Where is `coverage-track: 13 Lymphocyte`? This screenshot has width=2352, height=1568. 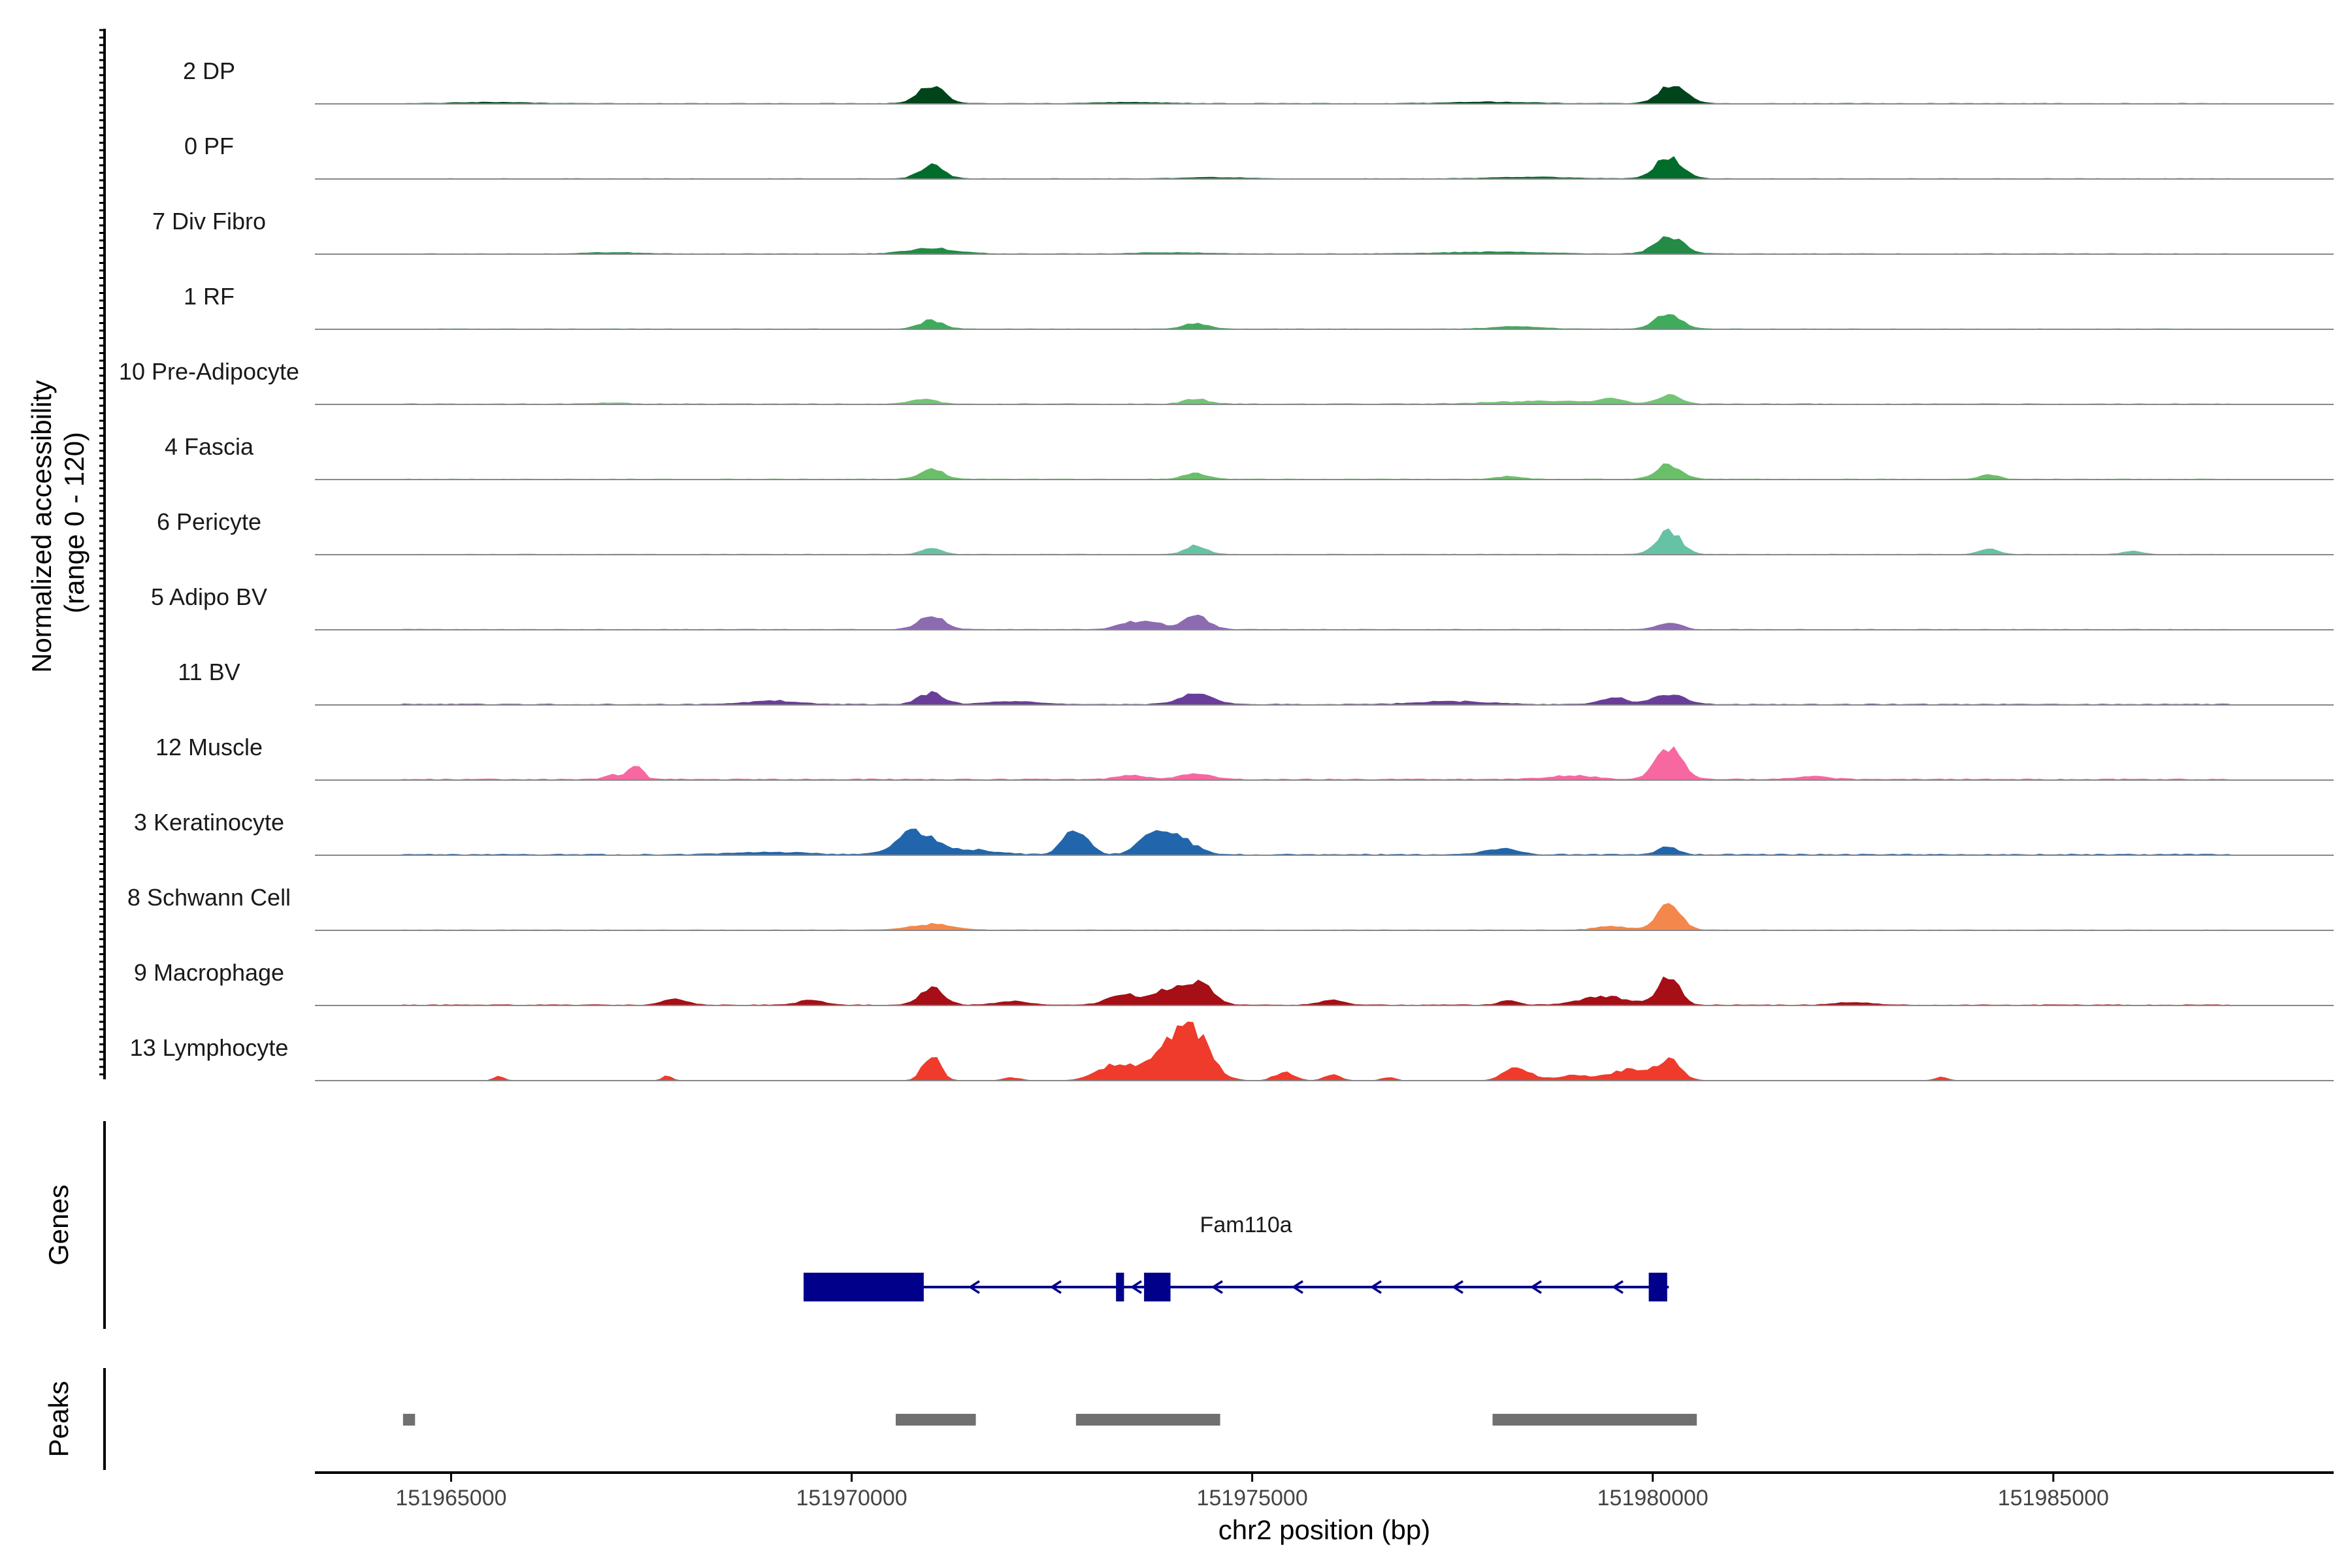 coverage-track: 13 Lymphocyte is located at coordinates (1232, 1051).